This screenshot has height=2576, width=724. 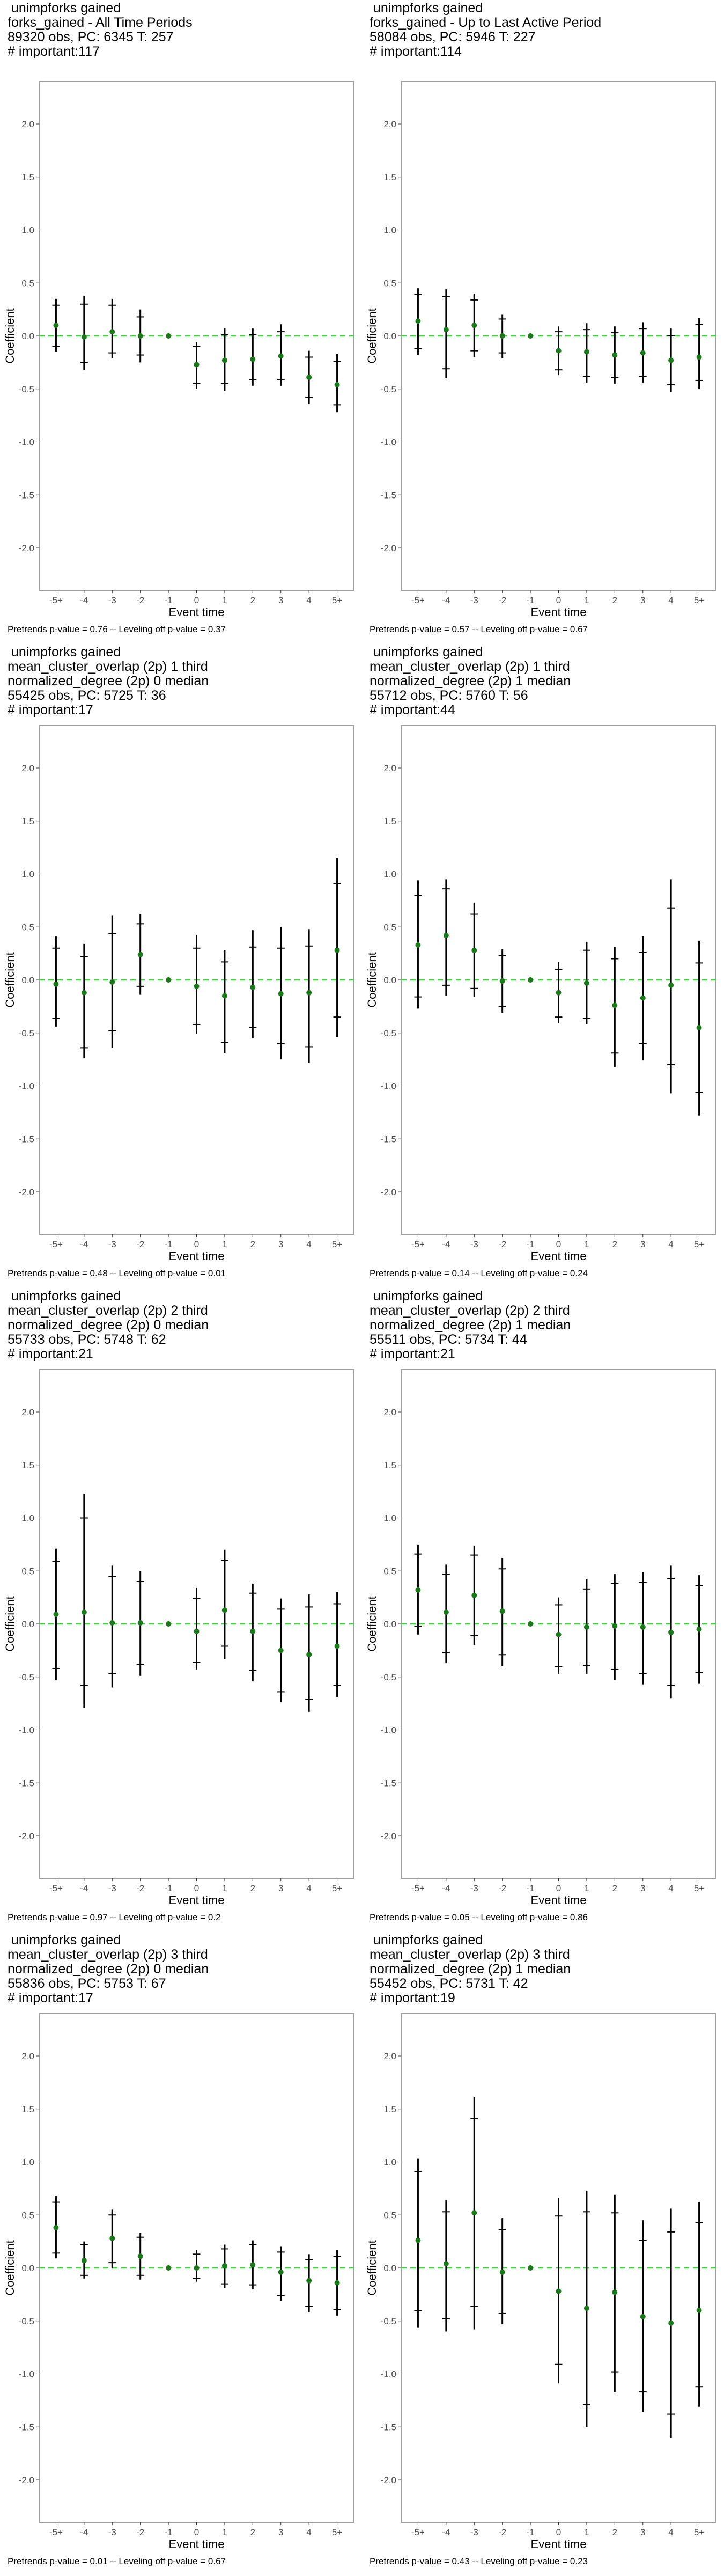 What do you see at coordinates (91, 37) in the screenshot?
I see `title-line: 89320 obs, PC: 6345 T: 257` at bounding box center [91, 37].